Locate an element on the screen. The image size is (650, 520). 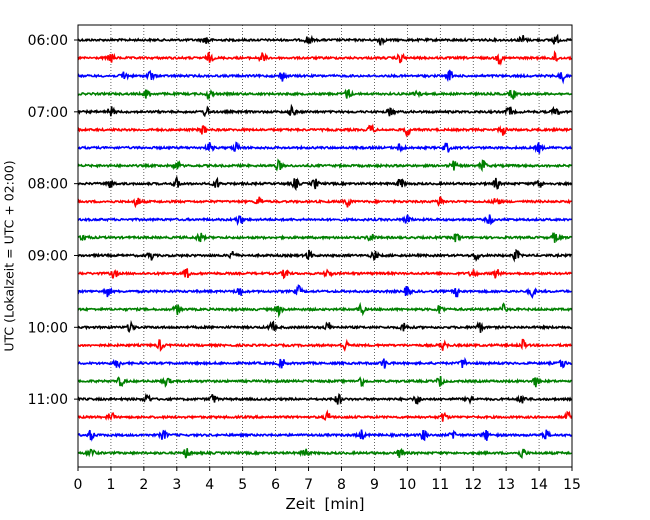
trace-06:15 is located at coordinates (325, 58).